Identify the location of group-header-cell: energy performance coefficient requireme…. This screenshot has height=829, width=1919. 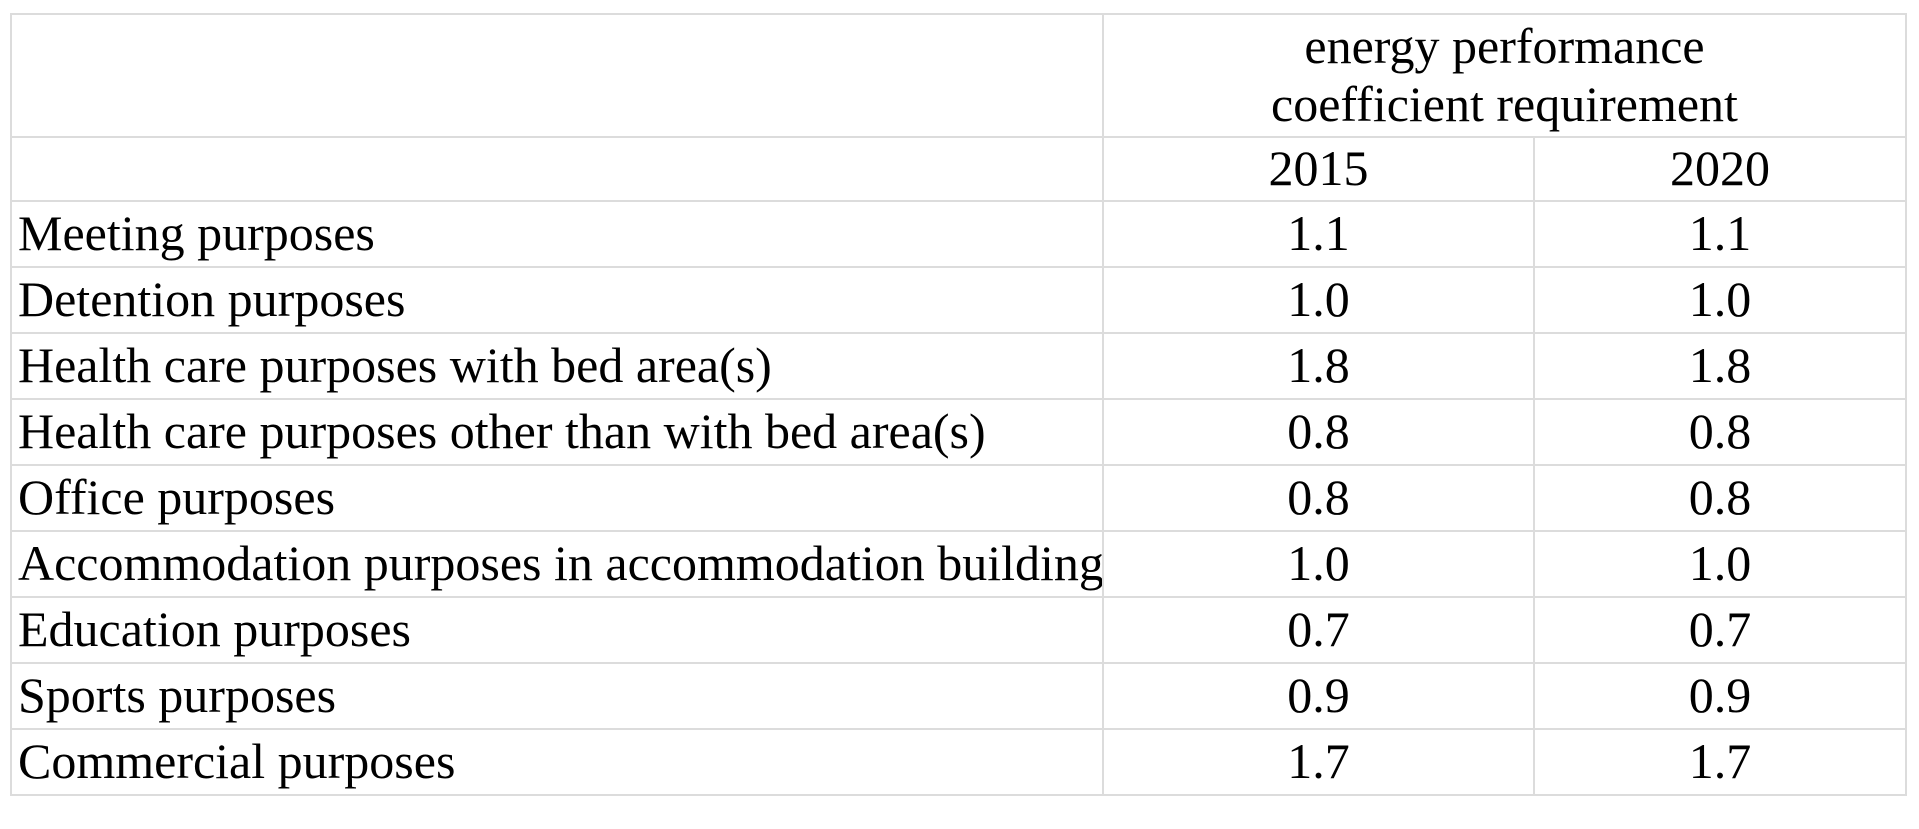
(1504, 75).